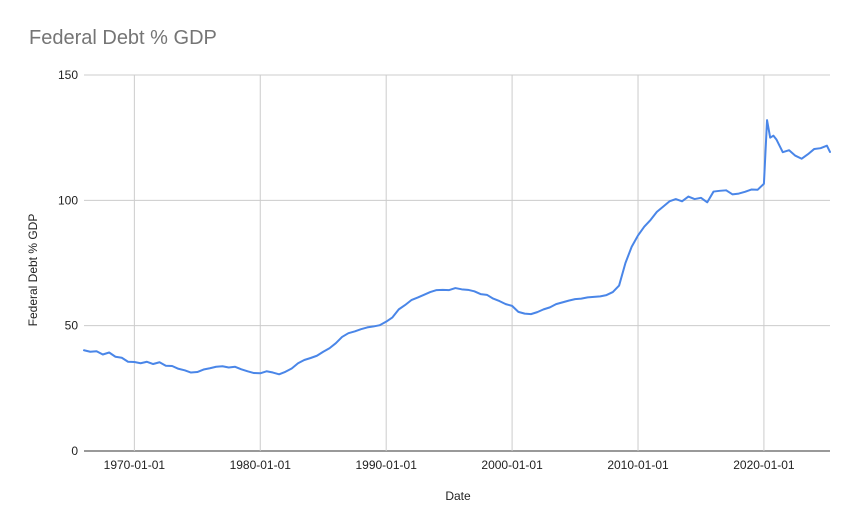  Describe the element at coordinates (123, 38) in the screenshot. I see `chart-title: Federal Debt % GDP` at that location.